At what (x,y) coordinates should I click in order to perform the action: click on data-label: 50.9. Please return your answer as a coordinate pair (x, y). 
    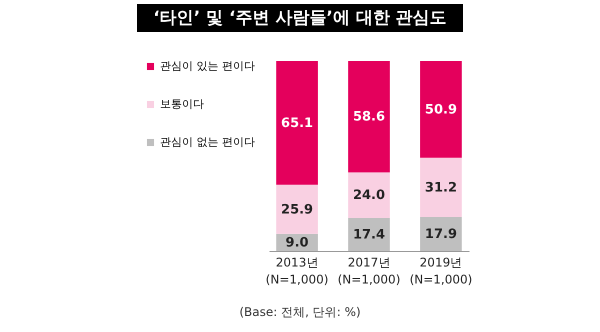
    Looking at the image, I should click on (440, 110).